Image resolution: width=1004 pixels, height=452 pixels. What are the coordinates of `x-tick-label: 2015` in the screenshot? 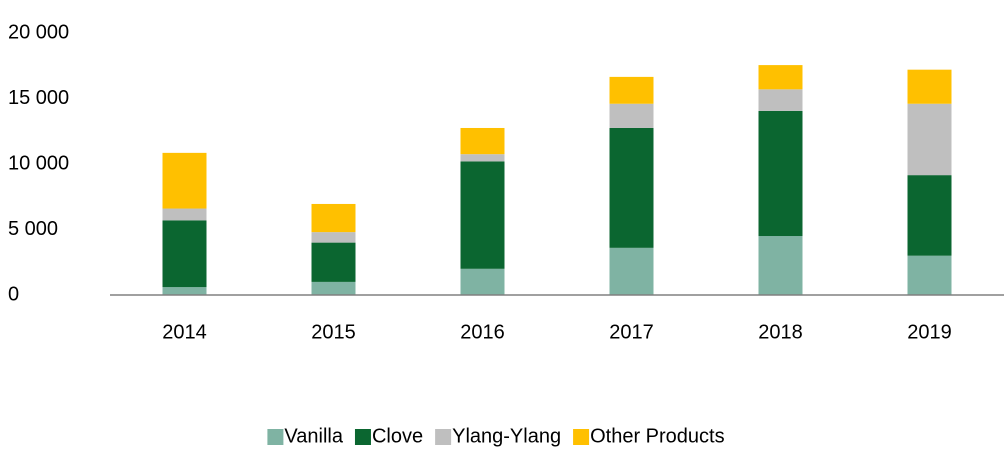 It's located at (333, 332).